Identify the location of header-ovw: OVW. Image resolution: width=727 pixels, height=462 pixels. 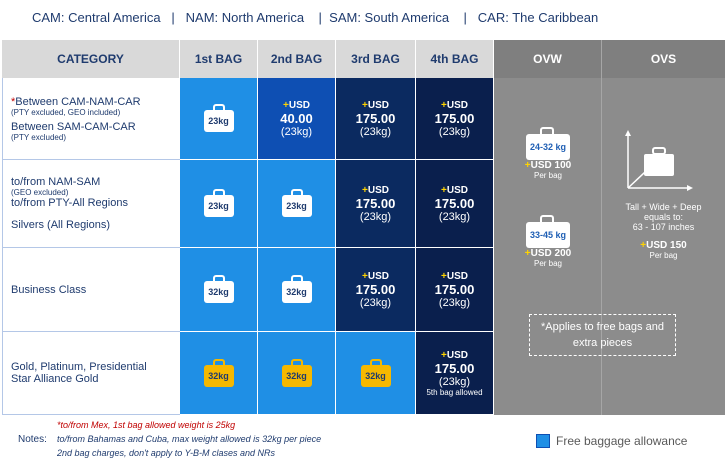
(548, 59).